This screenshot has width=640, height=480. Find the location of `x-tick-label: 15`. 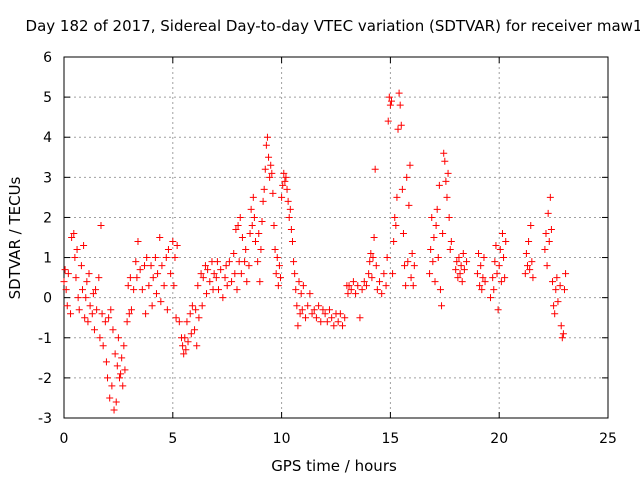

x-tick-label: 15 is located at coordinates (390, 439).